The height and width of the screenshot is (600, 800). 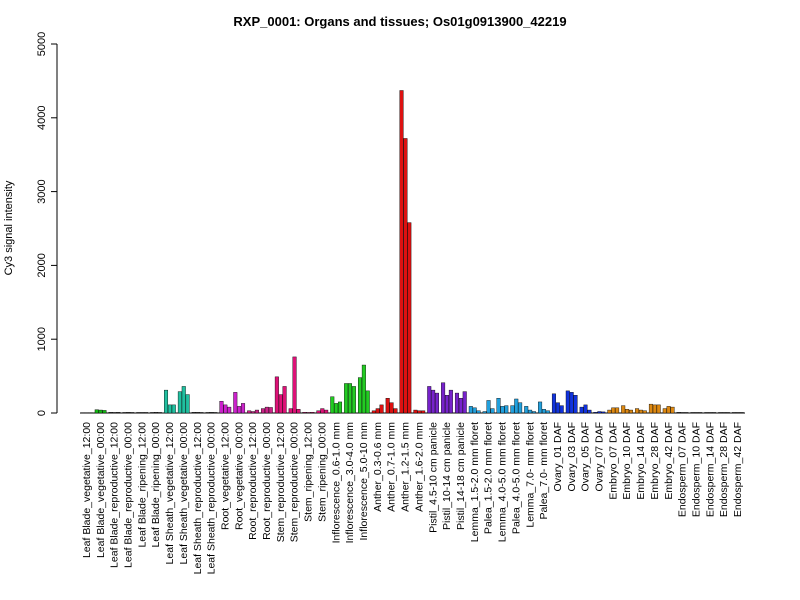 What do you see at coordinates (42, 413) in the screenshot?
I see `y-tick-label: 0` at bounding box center [42, 413].